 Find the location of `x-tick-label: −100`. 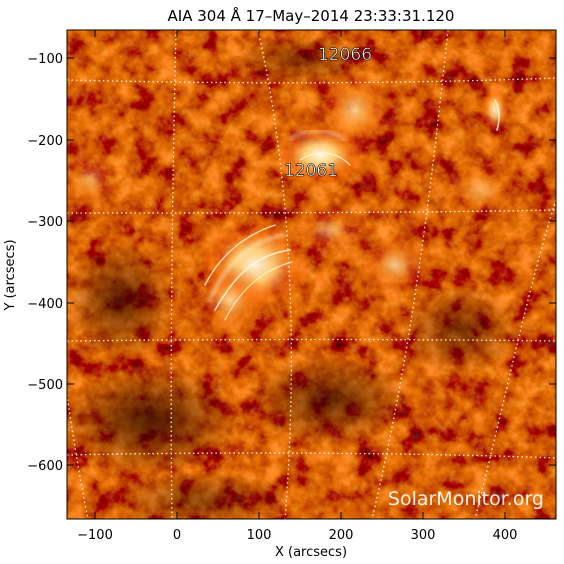

x-tick-label: −100 is located at coordinates (95, 535).